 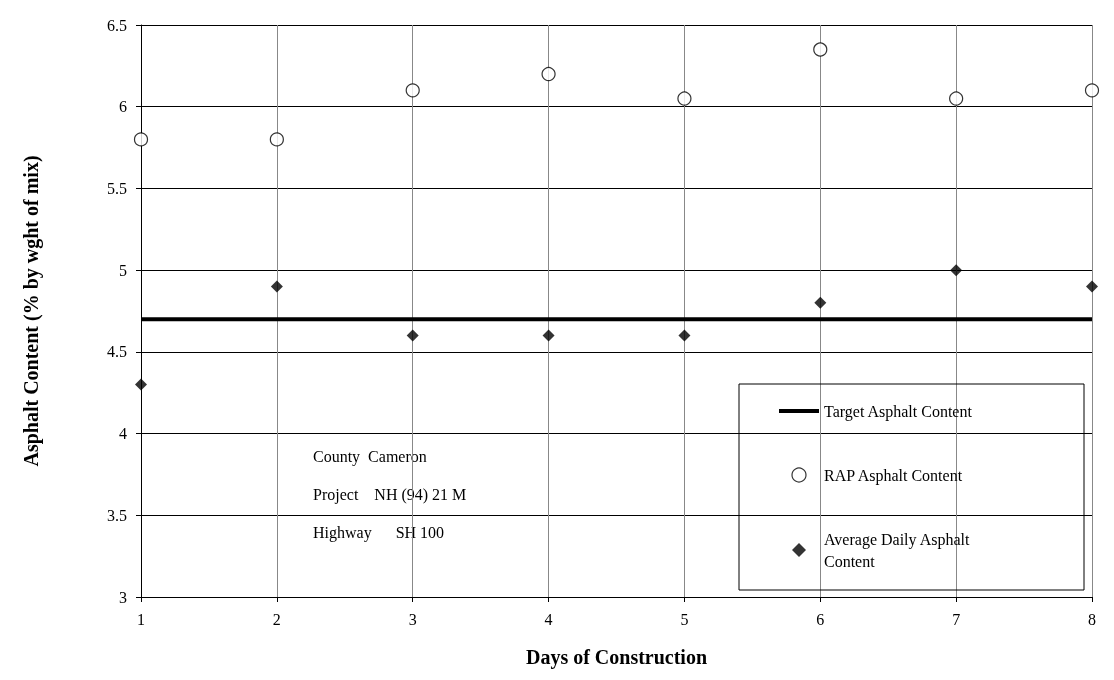 What do you see at coordinates (123, 270) in the screenshot?
I see `y-tick-label: 5` at bounding box center [123, 270].